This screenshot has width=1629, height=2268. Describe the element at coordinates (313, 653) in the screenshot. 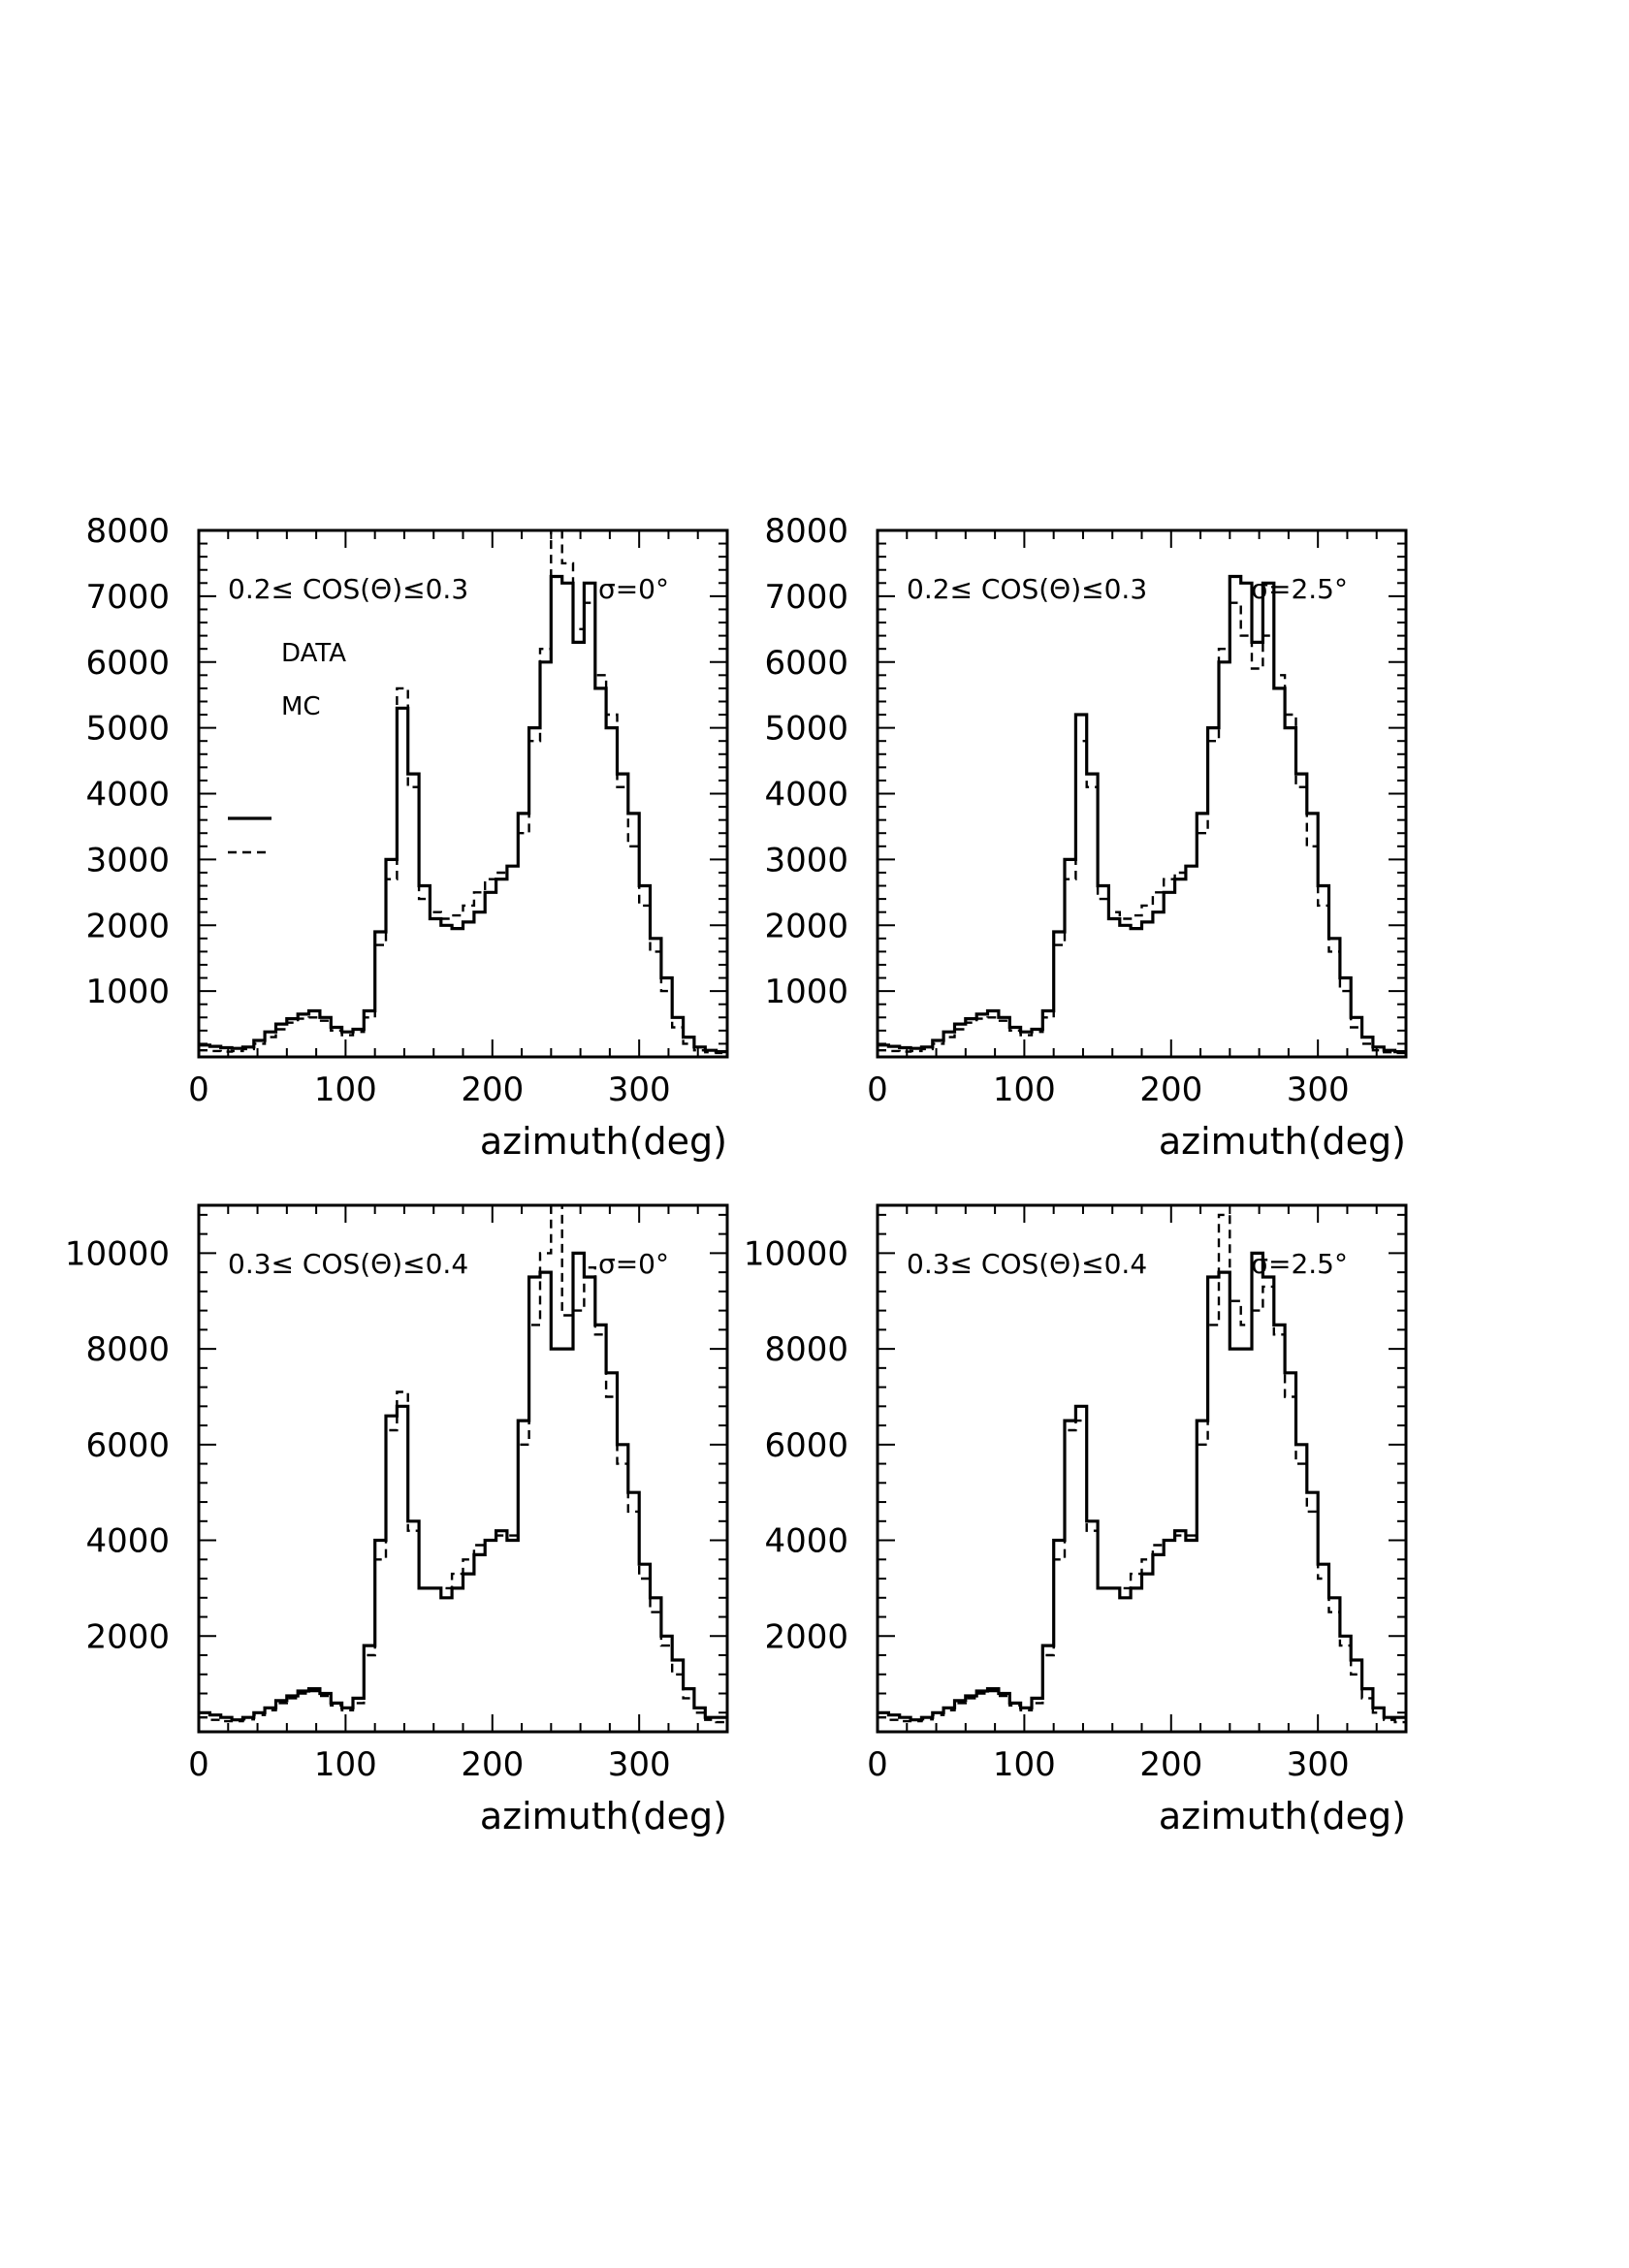

I see `legend-label: DATA` at that location.